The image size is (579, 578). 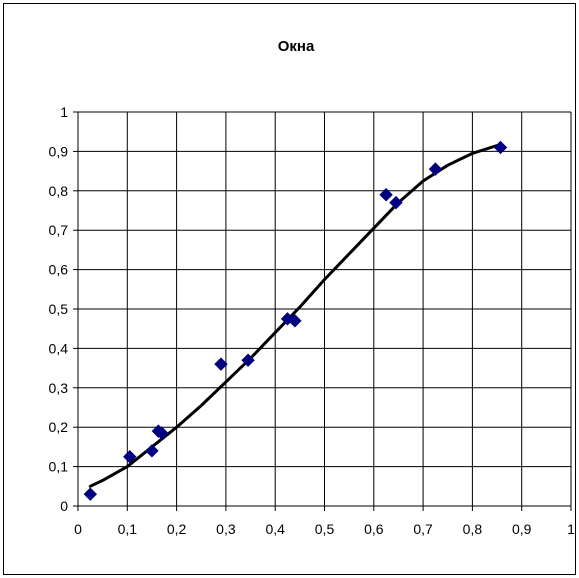 What do you see at coordinates (275, 529) in the screenshot?
I see `x-tick-label: 0,4` at bounding box center [275, 529].